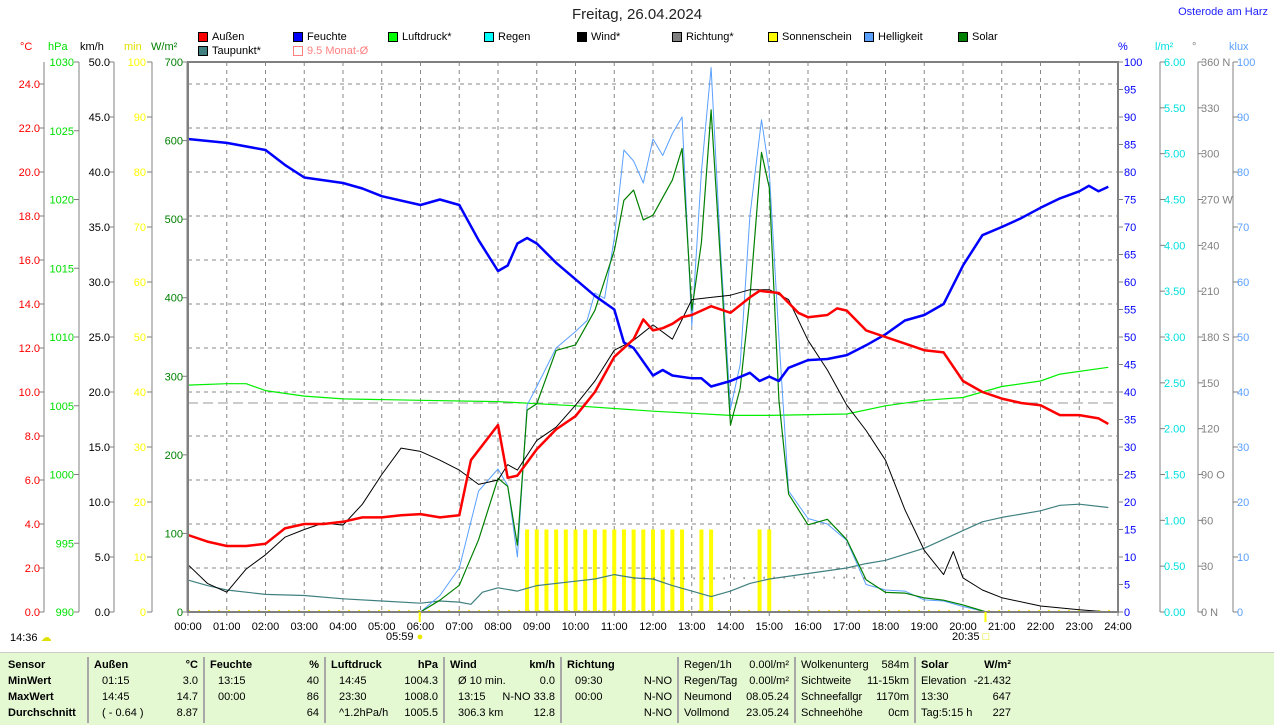 The height and width of the screenshot is (725, 1274). What do you see at coordinates (947, 713) in the screenshot?
I see `stats-cell-label: Tag:5:15 h` at bounding box center [947, 713].